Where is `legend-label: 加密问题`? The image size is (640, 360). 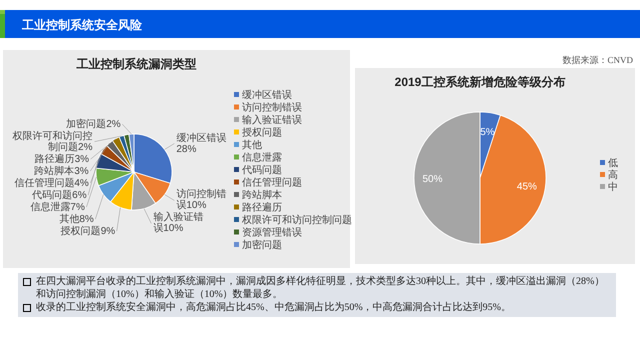
legend-label: 加密问题 is located at coordinates (262, 245).